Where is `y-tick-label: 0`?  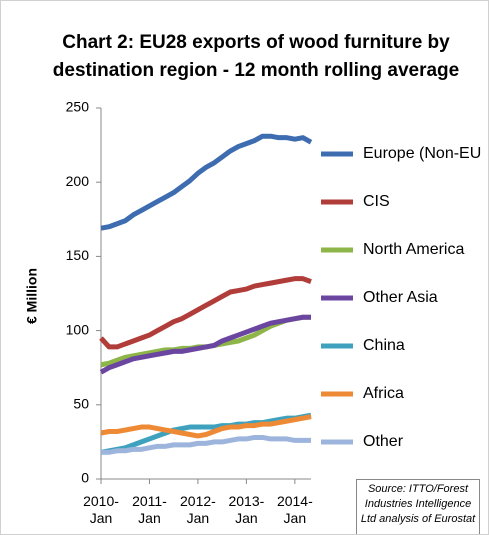 y-tick-label: 0 is located at coordinates (85, 478).